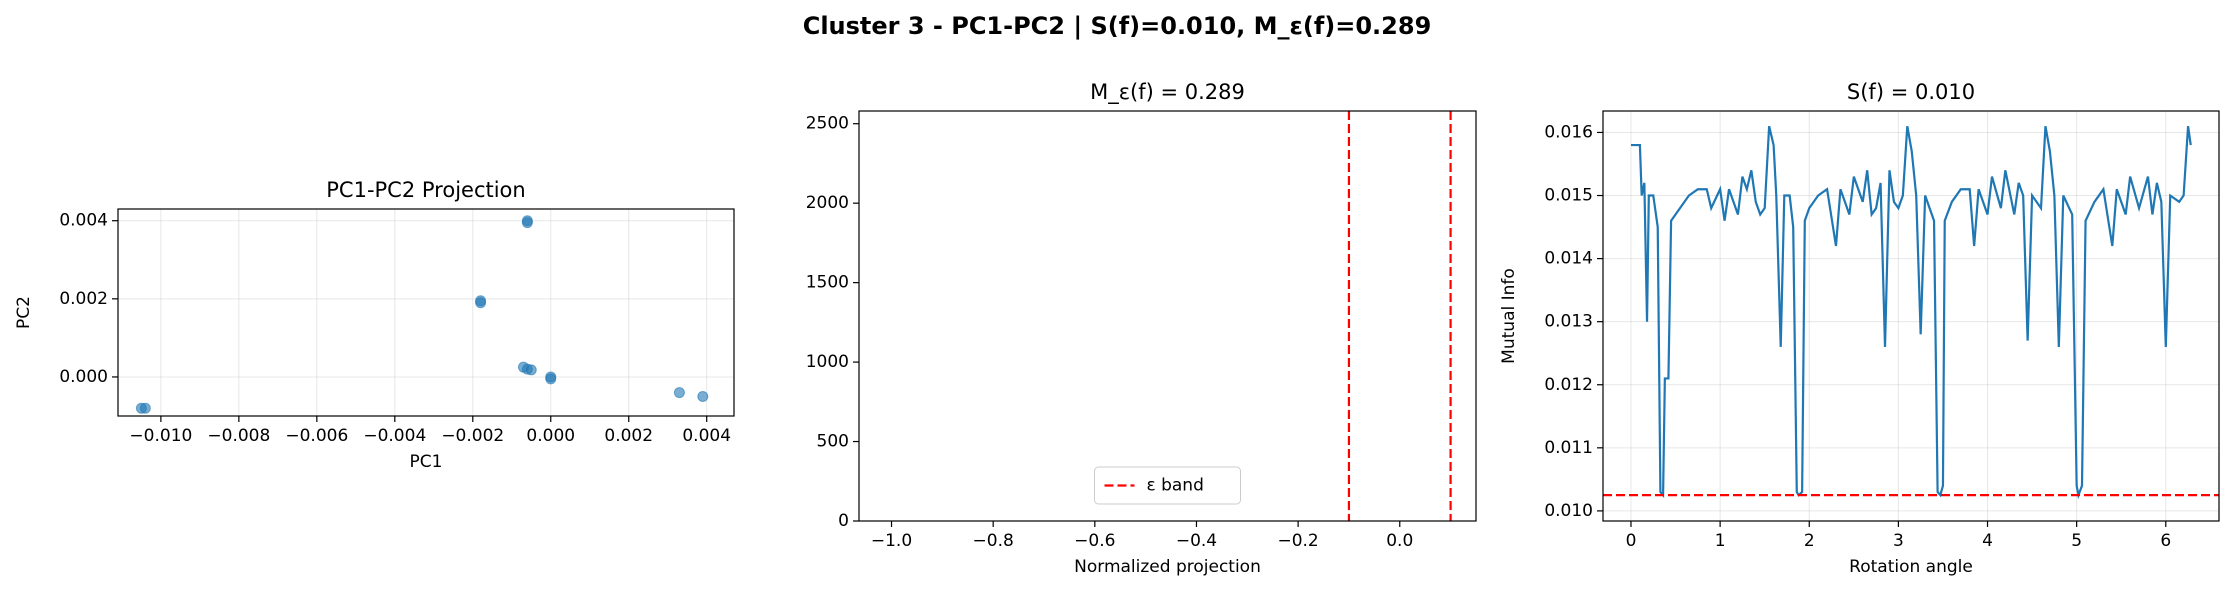  What do you see at coordinates (1167, 567) in the screenshot?
I see `x-axis-label: Normalized projection` at bounding box center [1167, 567].